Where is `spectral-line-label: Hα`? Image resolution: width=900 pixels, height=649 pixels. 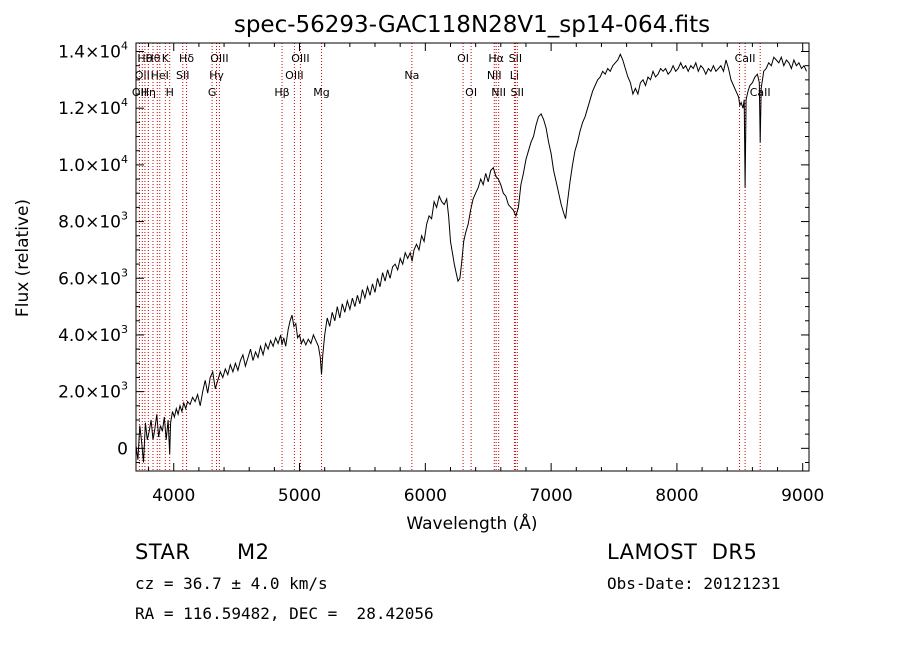 spectral-line-label: Hα is located at coordinates (496, 58).